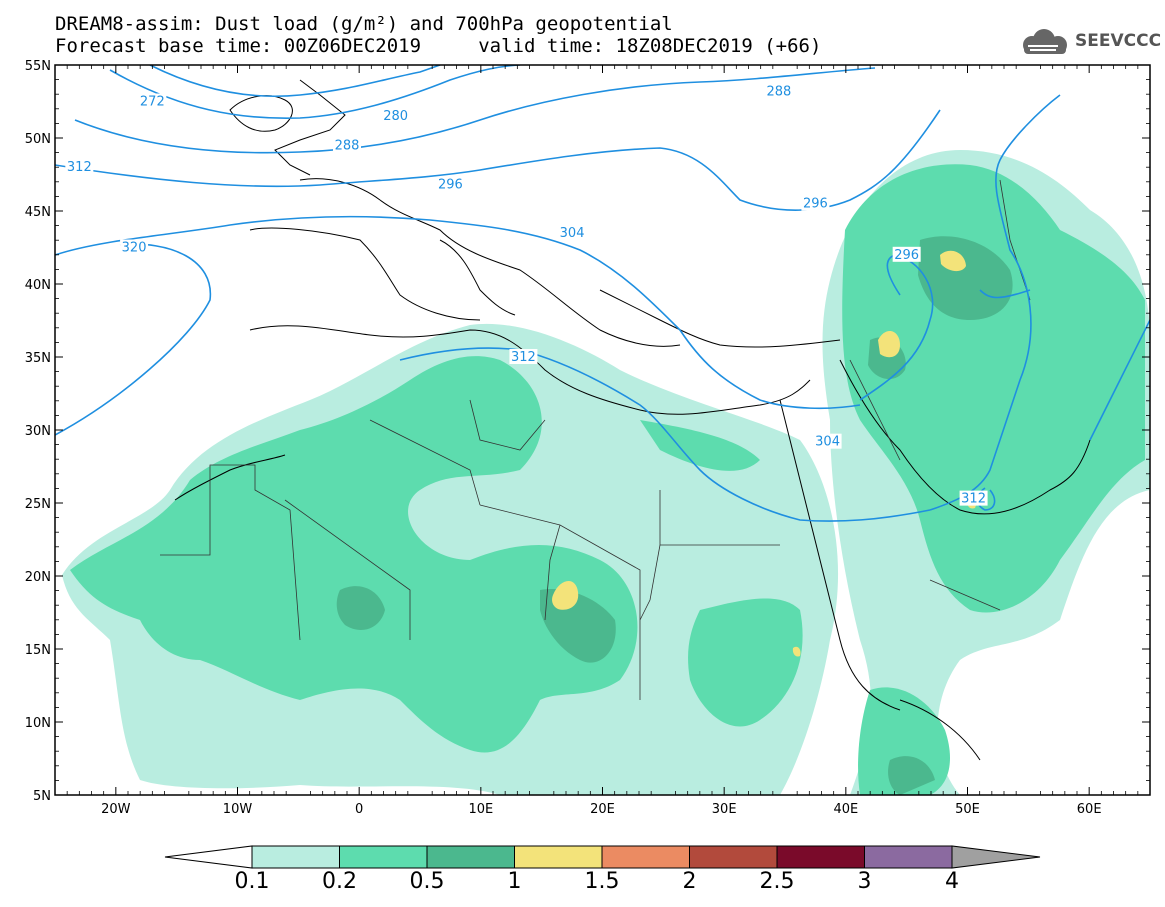 The image size is (1165, 907). Describe the element at coordinates (38, 650) in the screenshot. I see `lat-tick-label: 15N` at that location.